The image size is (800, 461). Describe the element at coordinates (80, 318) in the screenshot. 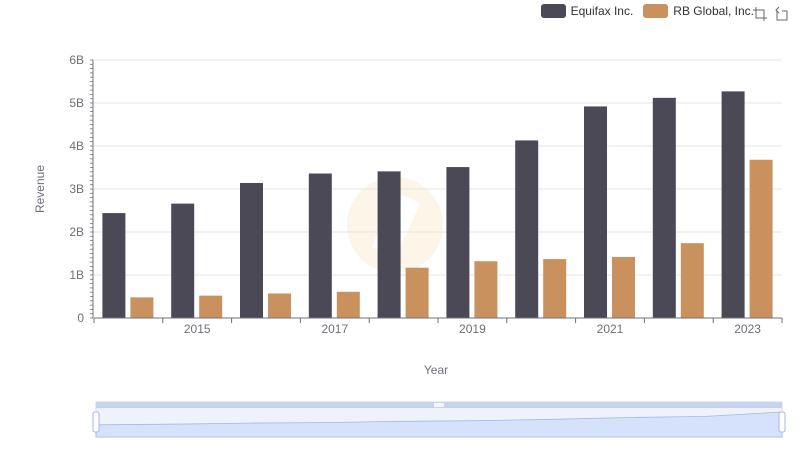

I see `y-tick-label: 0` at that location.